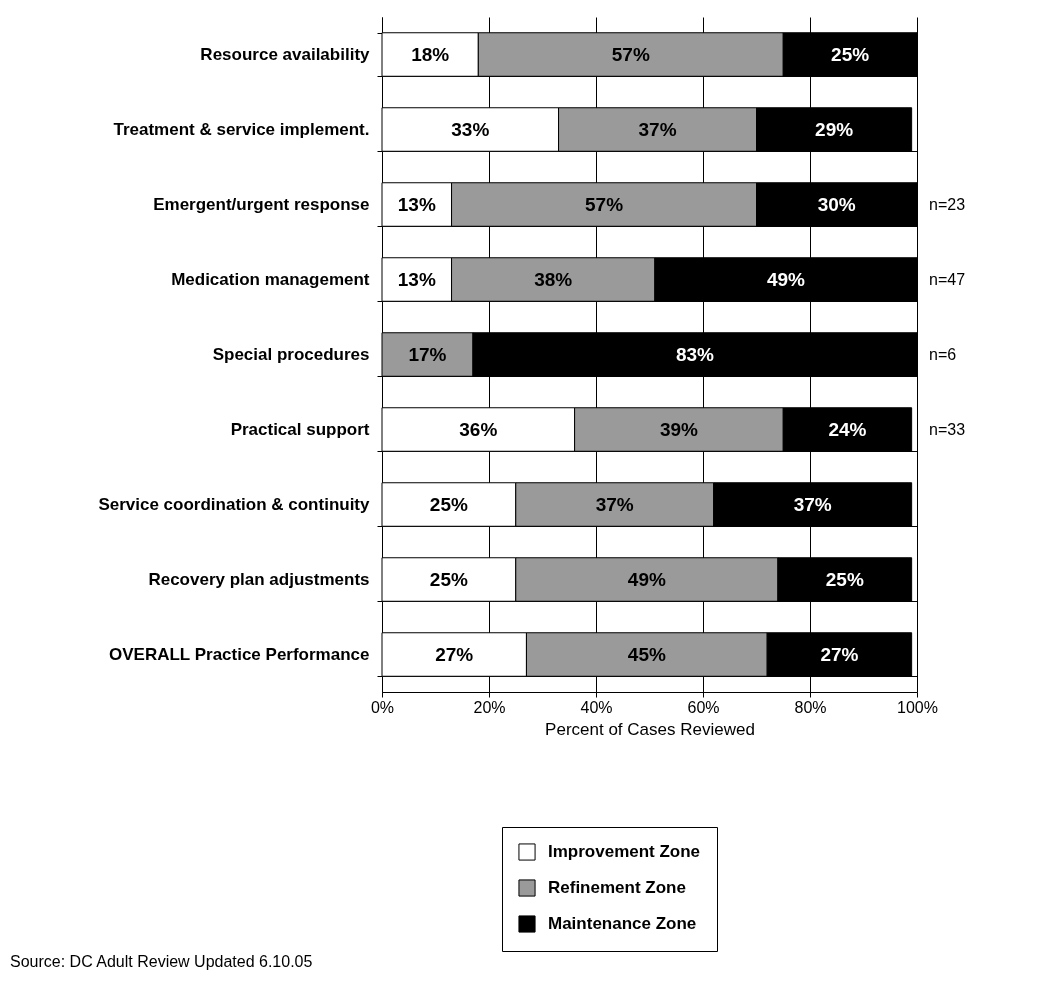 Image resolution: width=1054 pixels, height=1001 pixels. Describe the element at coordinates (382, 707) in the screenshot. I see `x-tick-label: 0%` at that location.